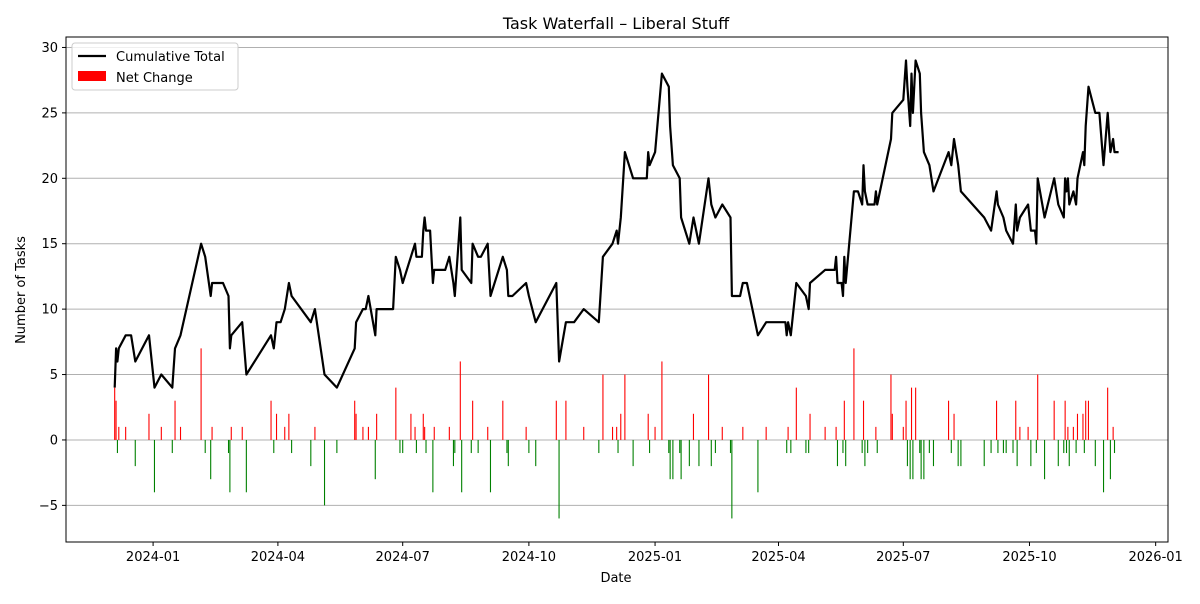 The image size is (1200, 604). I want to click on x-tick-label: 2025-10, so click(1029, 557).